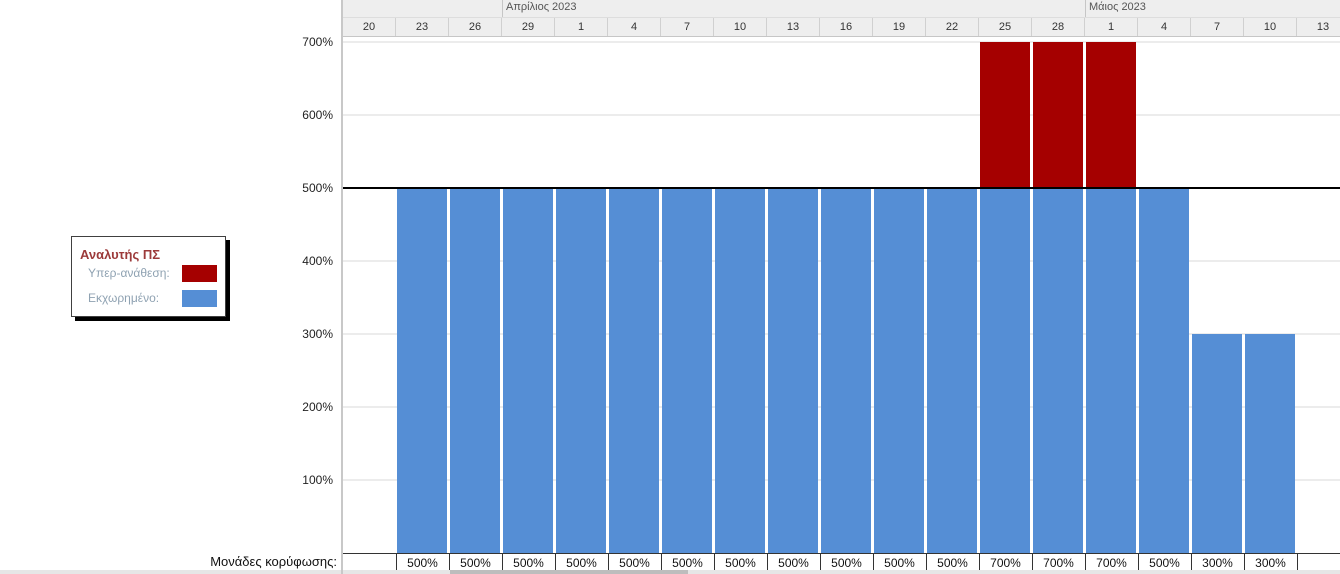  What do you see at coordinates (1111, 563) in the screenshot?
I see `peak-value-14: 700%` at bounding box center [1111, 563].